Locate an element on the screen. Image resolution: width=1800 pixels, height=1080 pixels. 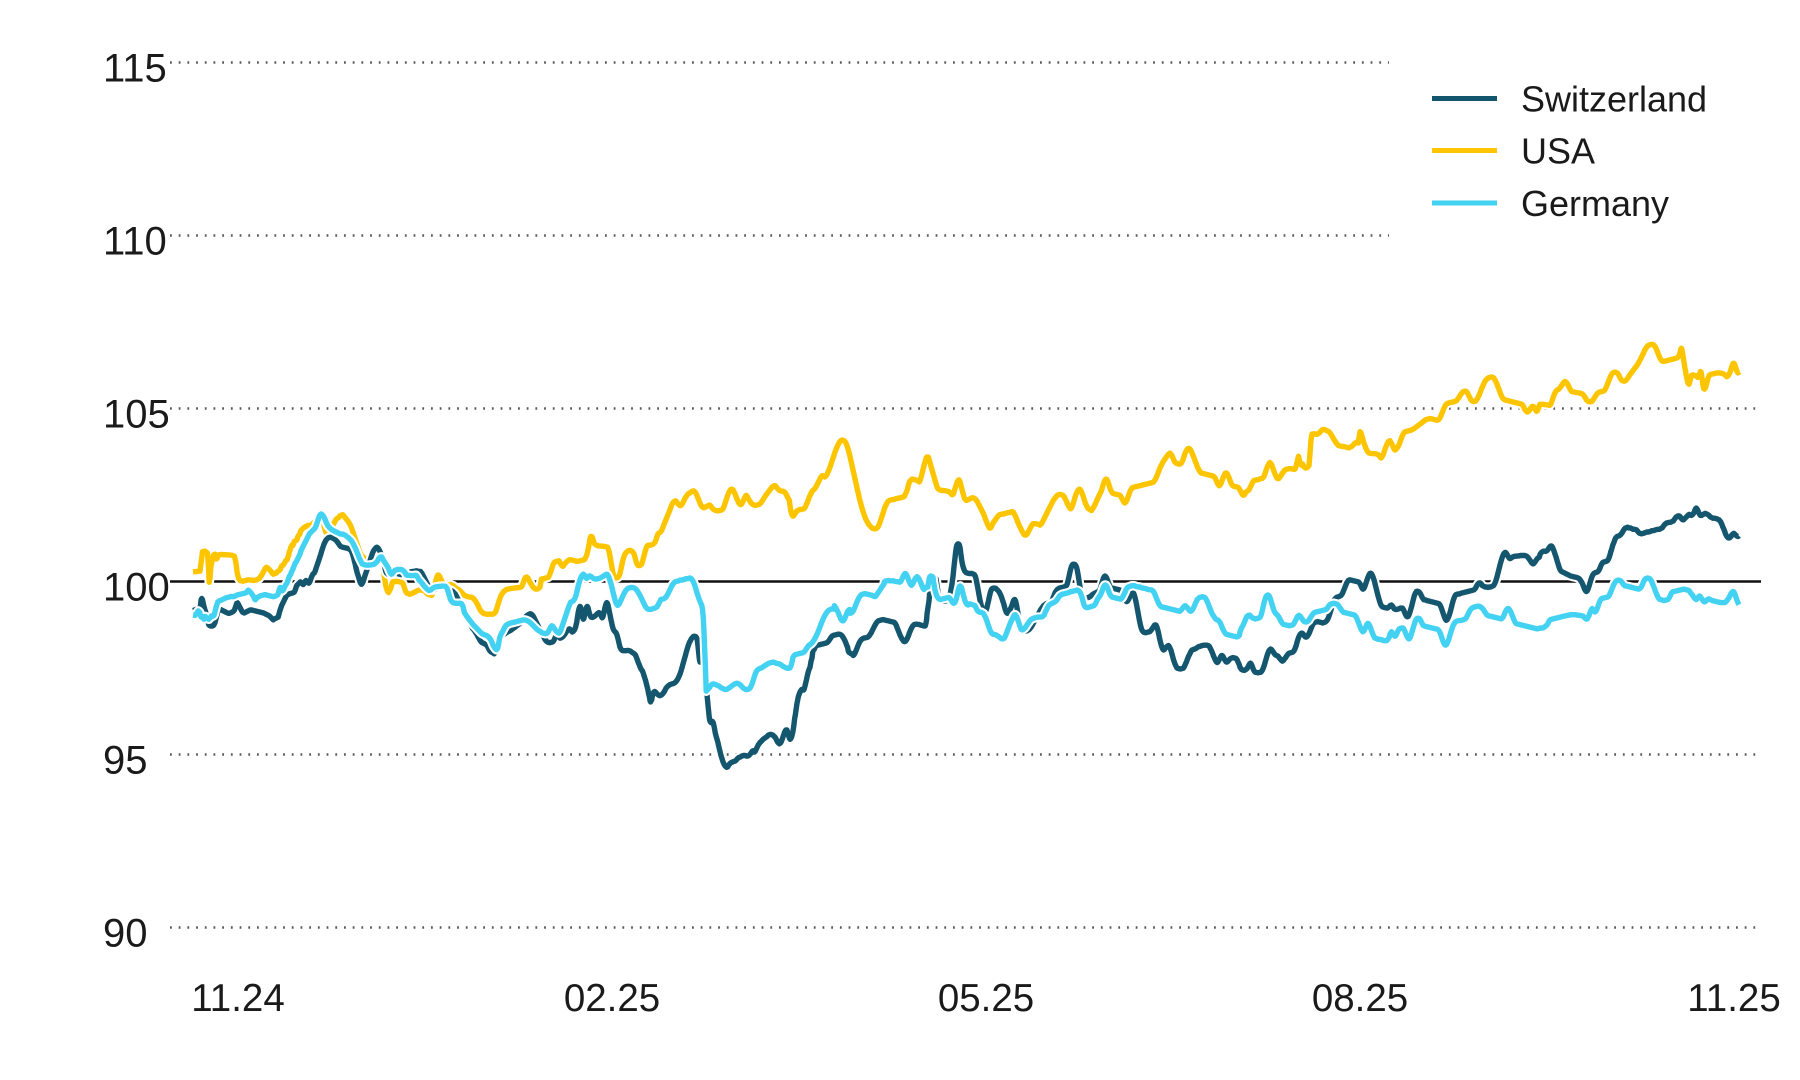
svg-text: 90 is located at coordinates (125, 934).